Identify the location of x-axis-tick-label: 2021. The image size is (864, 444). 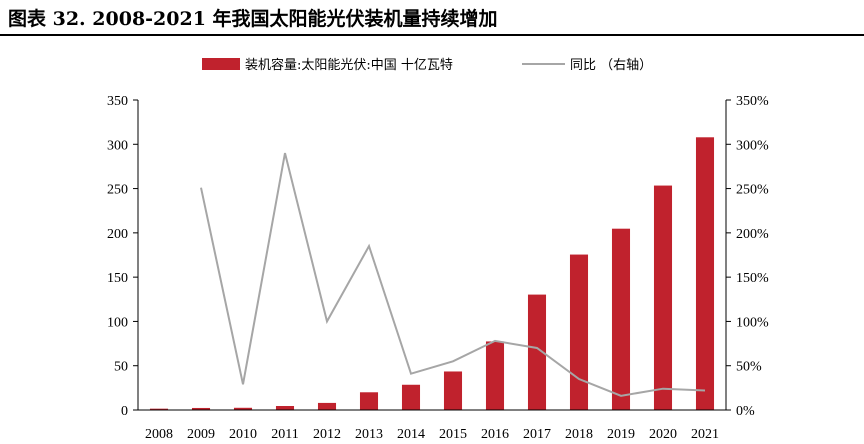
(705, 434).